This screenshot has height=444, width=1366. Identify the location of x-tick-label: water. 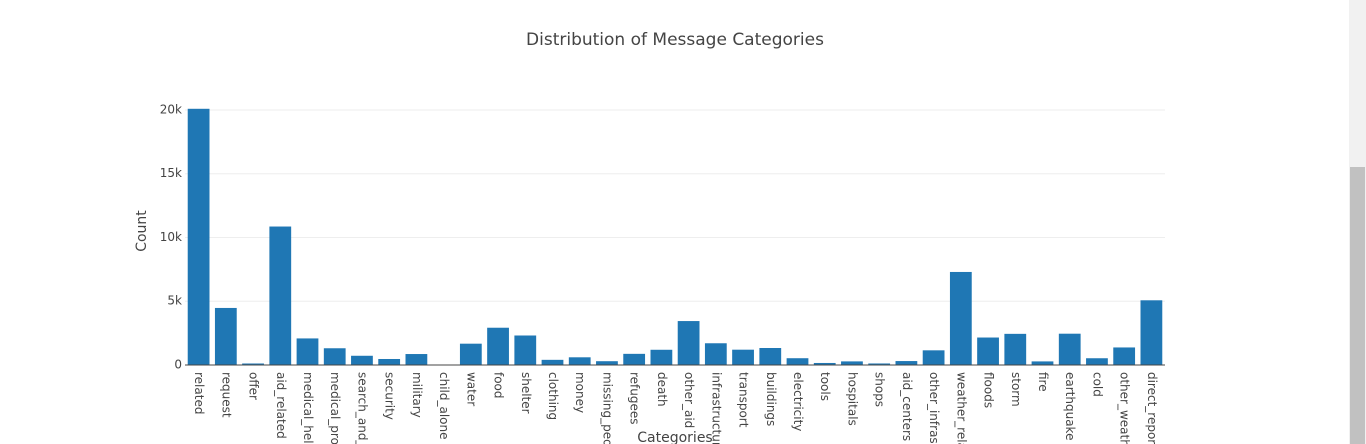
(471, 389).